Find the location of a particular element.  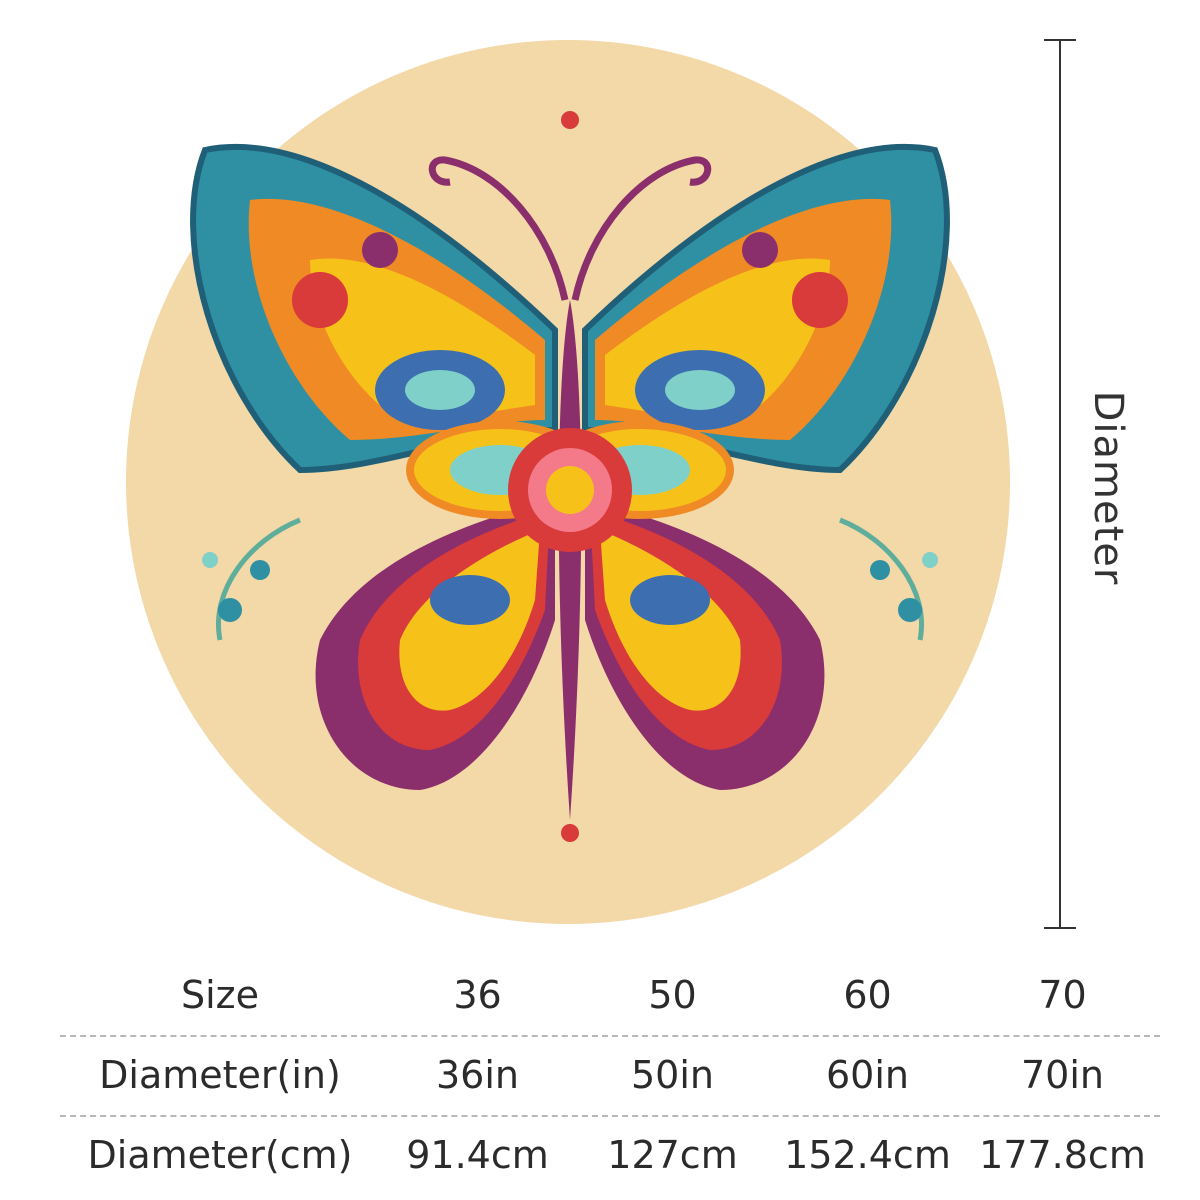

table-cell: 91.4cm is located at coordinates (477, 1155).